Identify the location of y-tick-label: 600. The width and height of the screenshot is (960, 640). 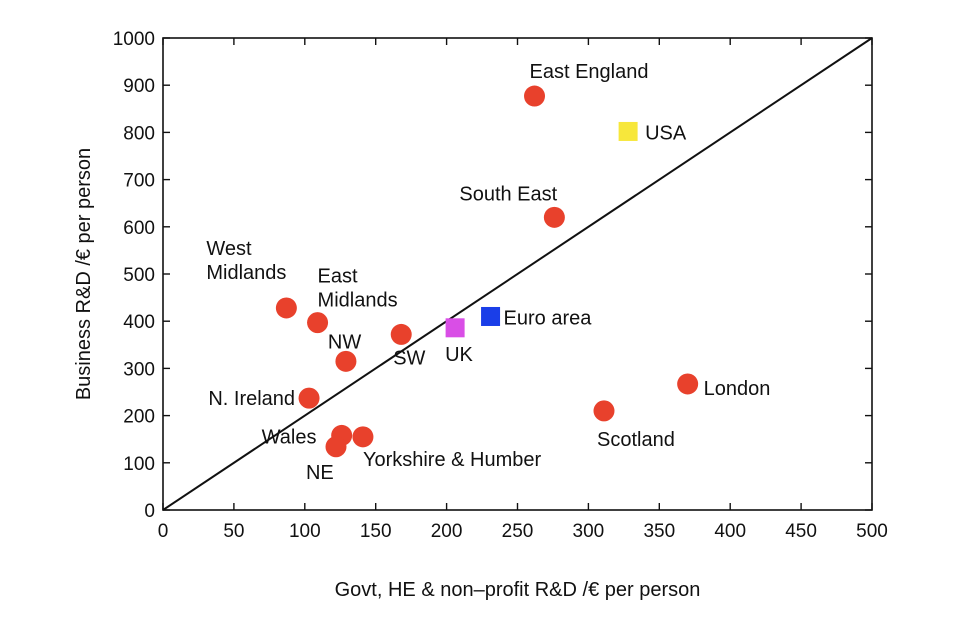
(139, 228).